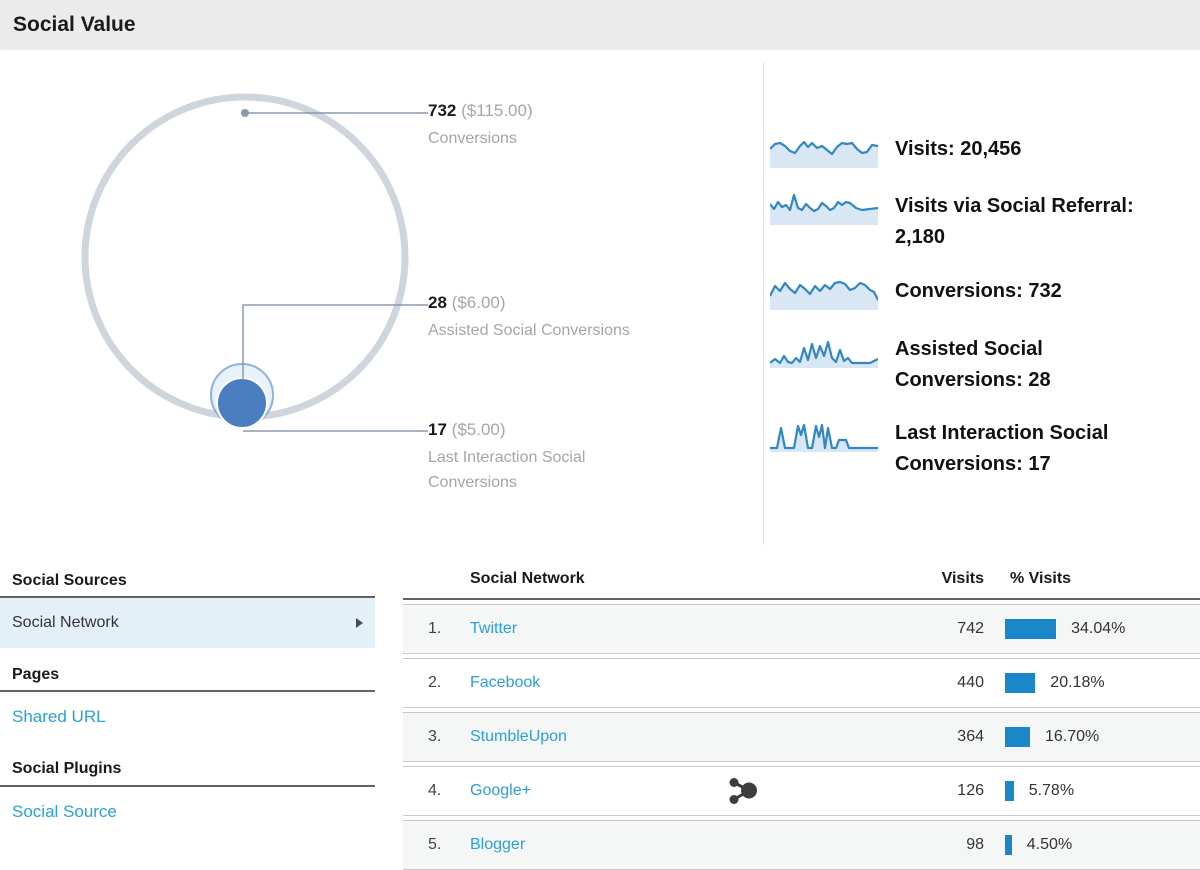 This screenshot has width=1200, height=870. Describe the element at coordinates (1049, 844) in the screenshot. I see `pct-visits-label: 4.50%` at that location.